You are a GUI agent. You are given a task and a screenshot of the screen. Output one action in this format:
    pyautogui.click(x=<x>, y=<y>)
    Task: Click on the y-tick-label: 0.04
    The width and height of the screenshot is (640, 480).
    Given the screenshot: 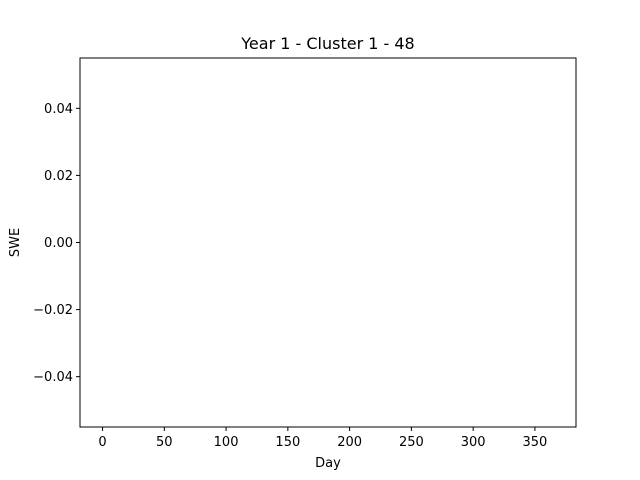 What is the action you would take?
    pyautogui.click(x=58, y=109)
    